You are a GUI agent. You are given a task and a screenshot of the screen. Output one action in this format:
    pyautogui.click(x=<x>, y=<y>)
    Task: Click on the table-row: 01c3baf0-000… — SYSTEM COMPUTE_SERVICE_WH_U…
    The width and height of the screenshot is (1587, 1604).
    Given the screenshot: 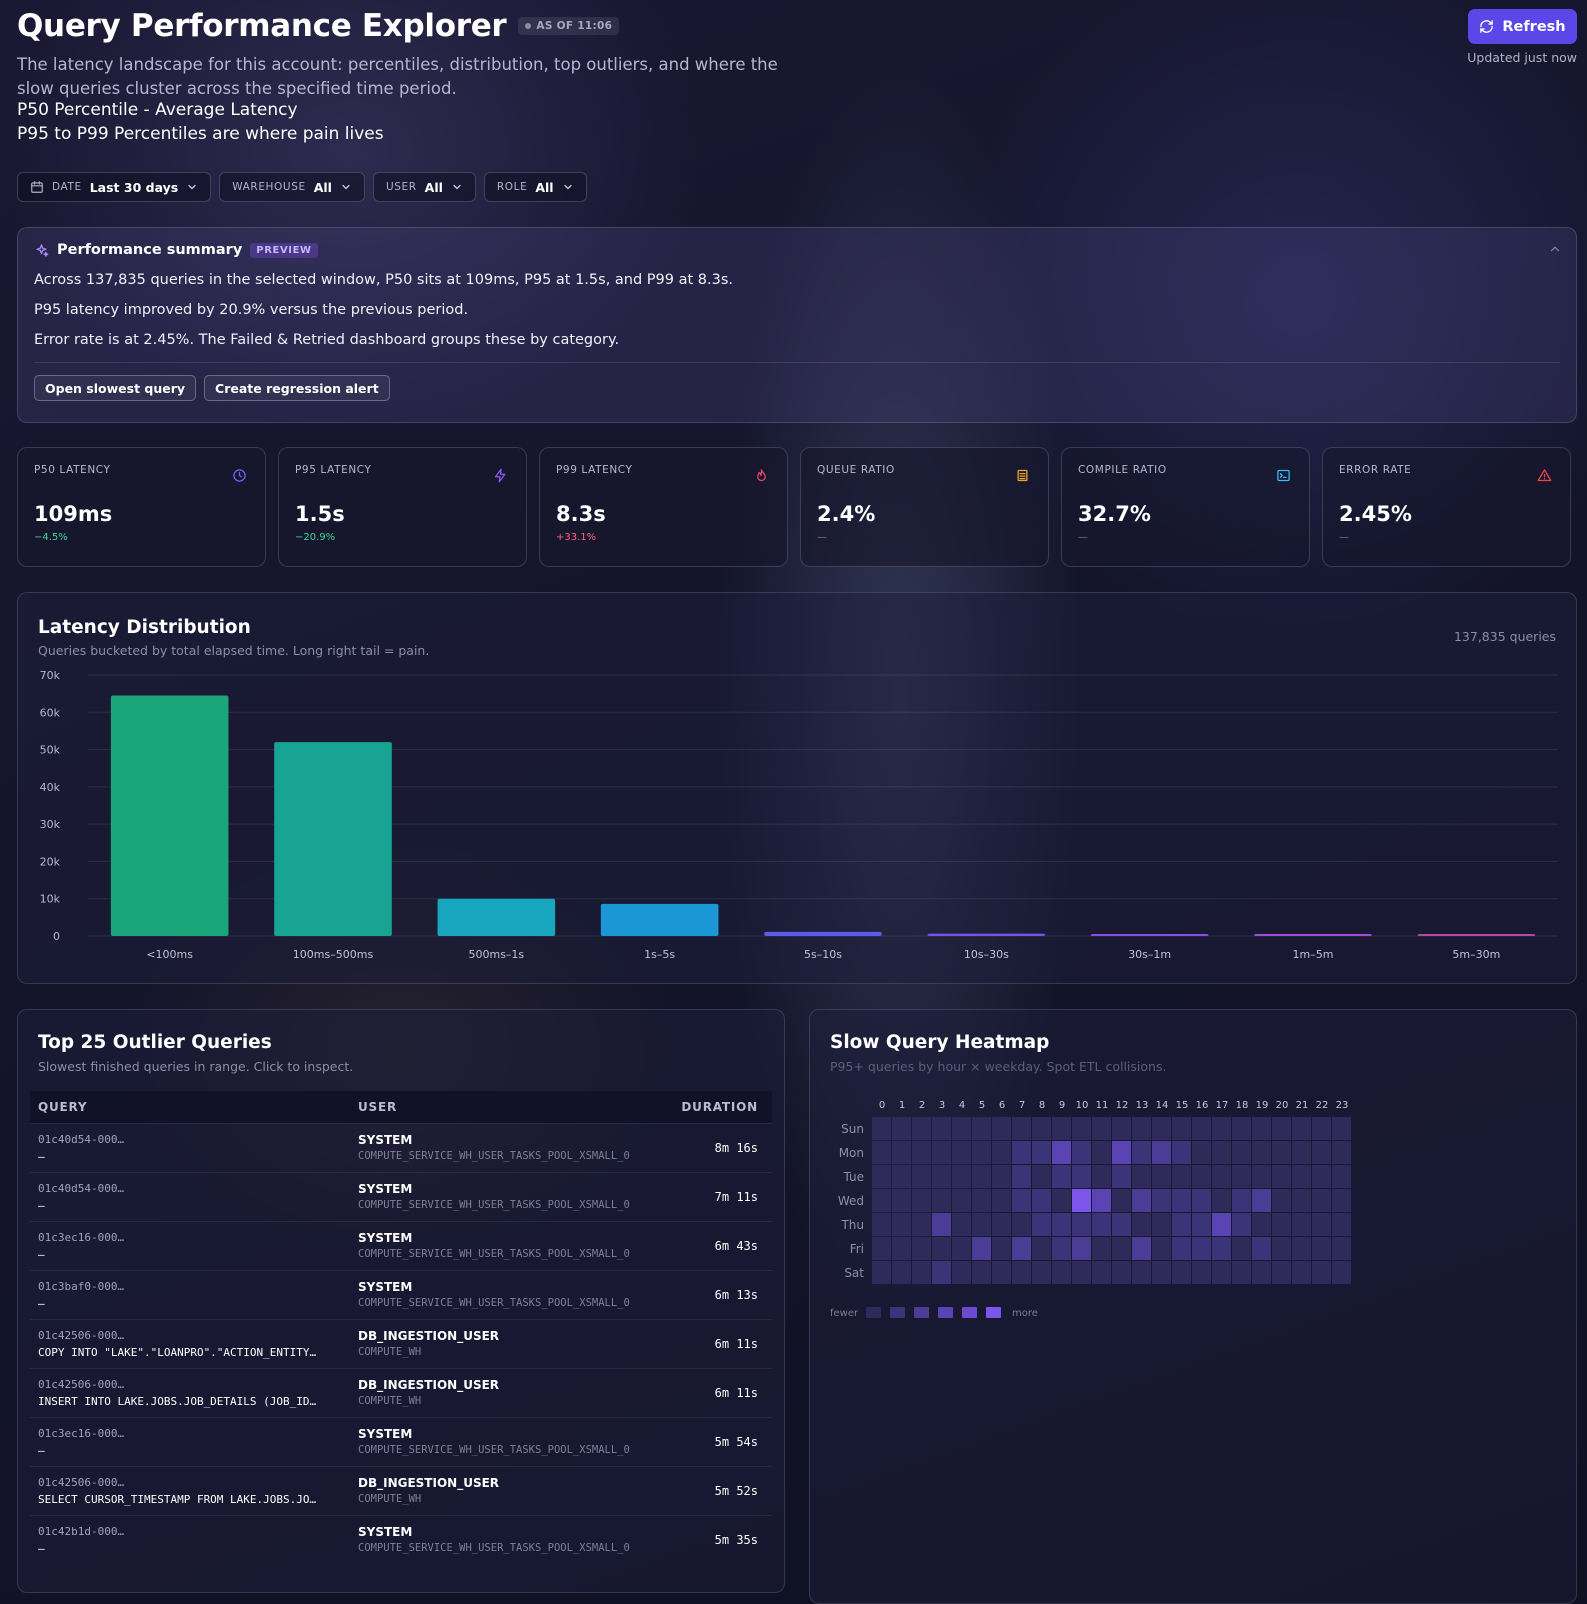 What is the action you would take?
    pyautogui.click(x=401, y=1294)
    